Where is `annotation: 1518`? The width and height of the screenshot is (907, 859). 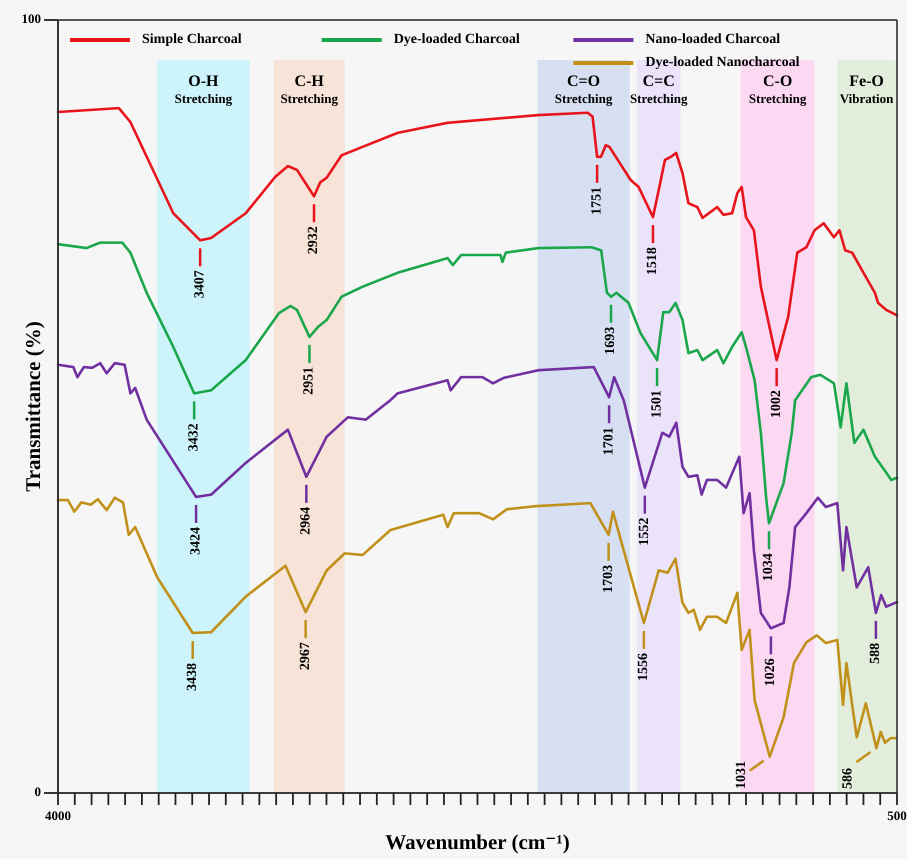
annotation: 1518 is located at coordinates (652, 261).